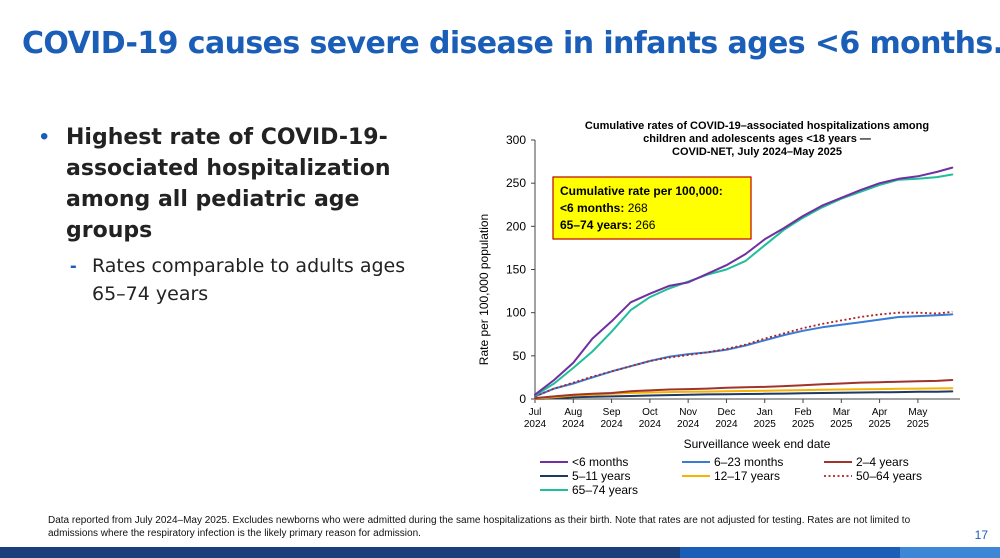 The image size is (1000, 558). I want to click on annotation-label: 65–74 years:, so click(597, 225).